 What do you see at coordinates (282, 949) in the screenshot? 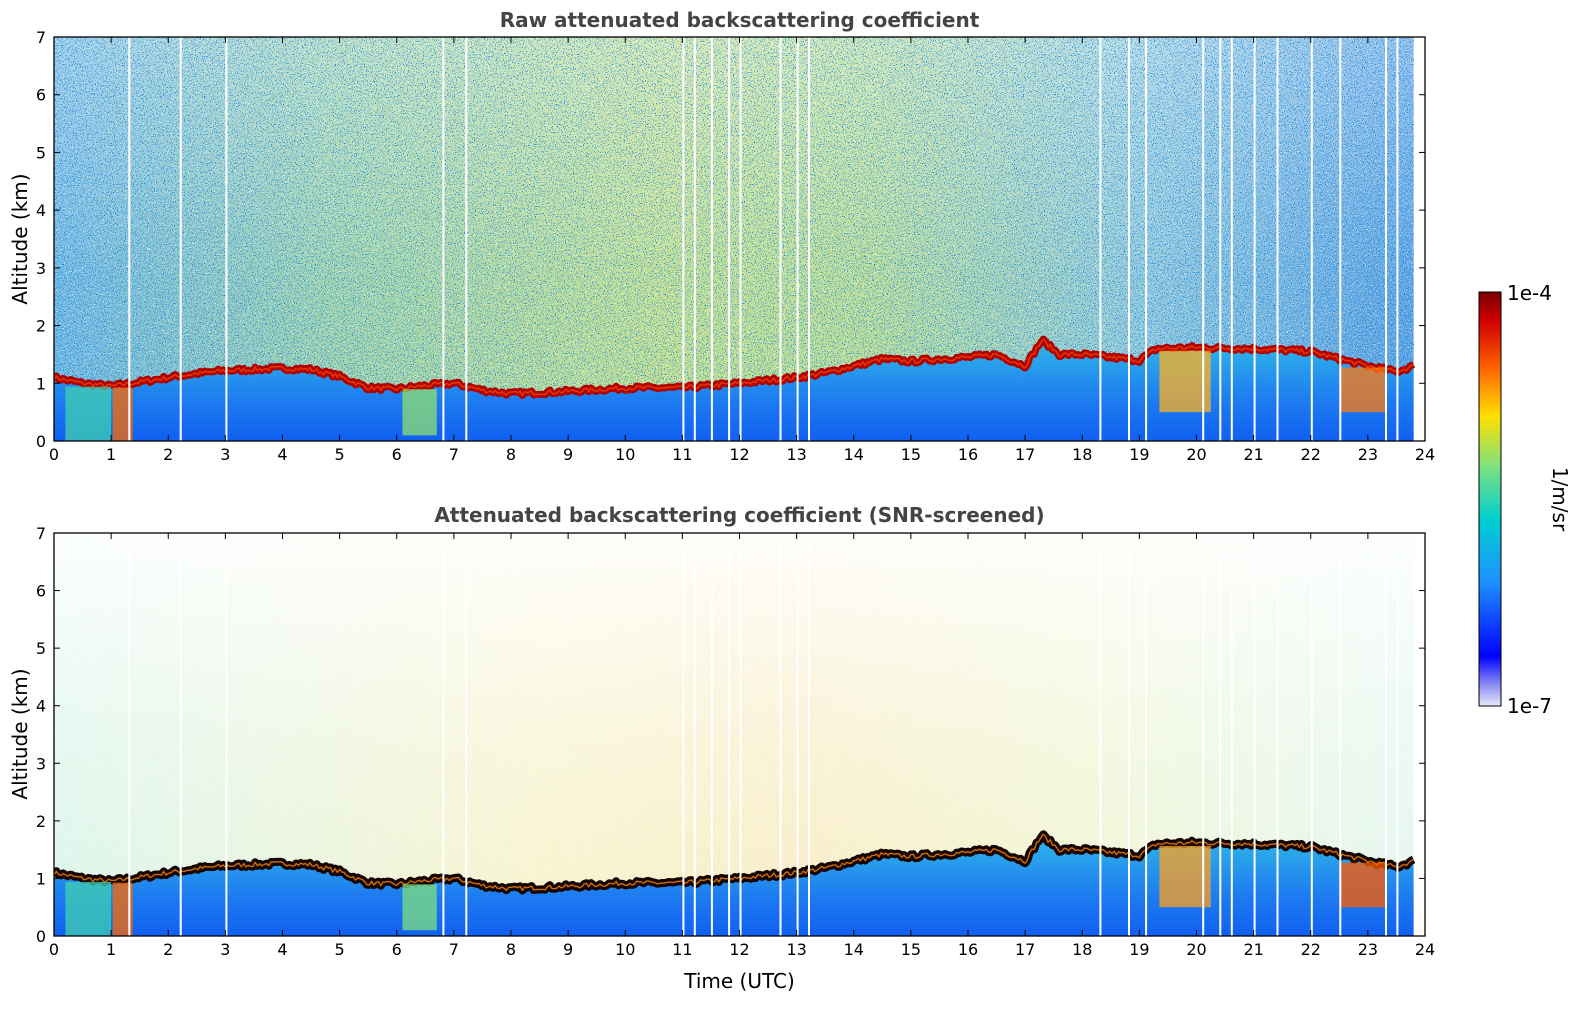
I see `x-tick-label: 4` at bounding box center [282, 949].